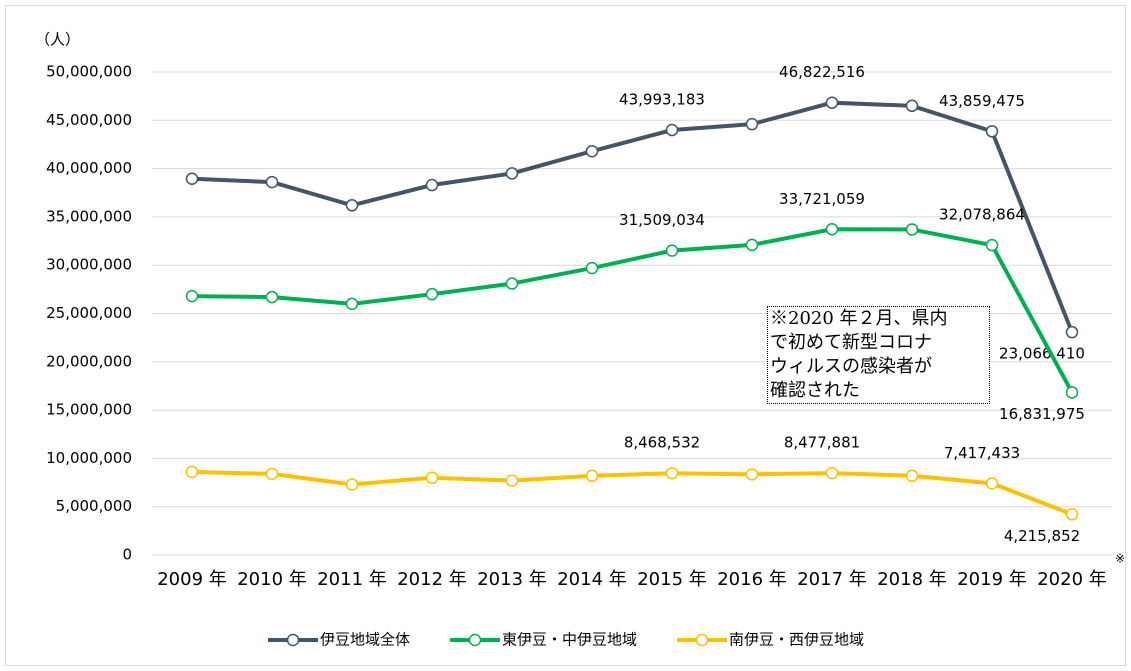 The image size is (1131, 671). What do you see at coordinates (1120, 559) in the screenshot?
I see `x-footnote: ※` at bounding box center [1120, 559].